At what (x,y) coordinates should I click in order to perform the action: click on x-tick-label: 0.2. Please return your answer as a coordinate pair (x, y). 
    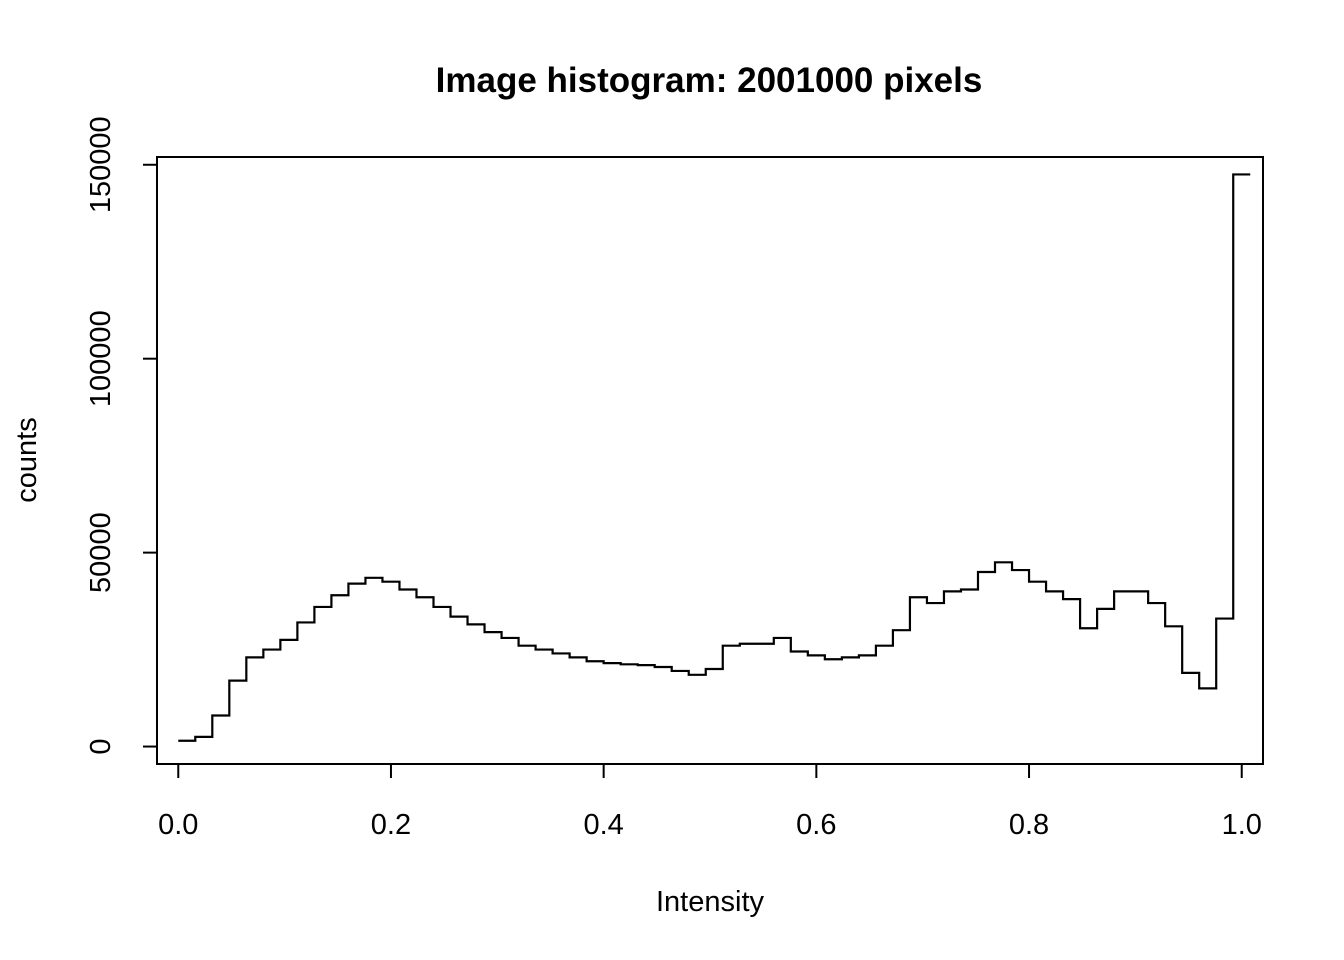
    Looking at the image, I should click on (391, 825).